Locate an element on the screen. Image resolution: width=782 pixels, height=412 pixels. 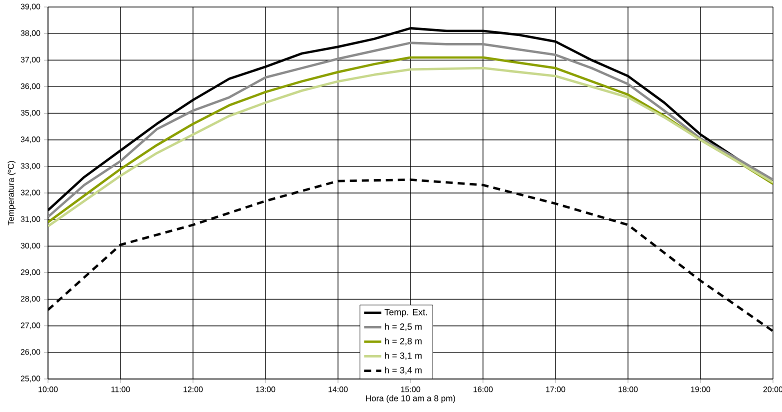
y-tick-label: 37,00 is located at coordinates (30, 60).